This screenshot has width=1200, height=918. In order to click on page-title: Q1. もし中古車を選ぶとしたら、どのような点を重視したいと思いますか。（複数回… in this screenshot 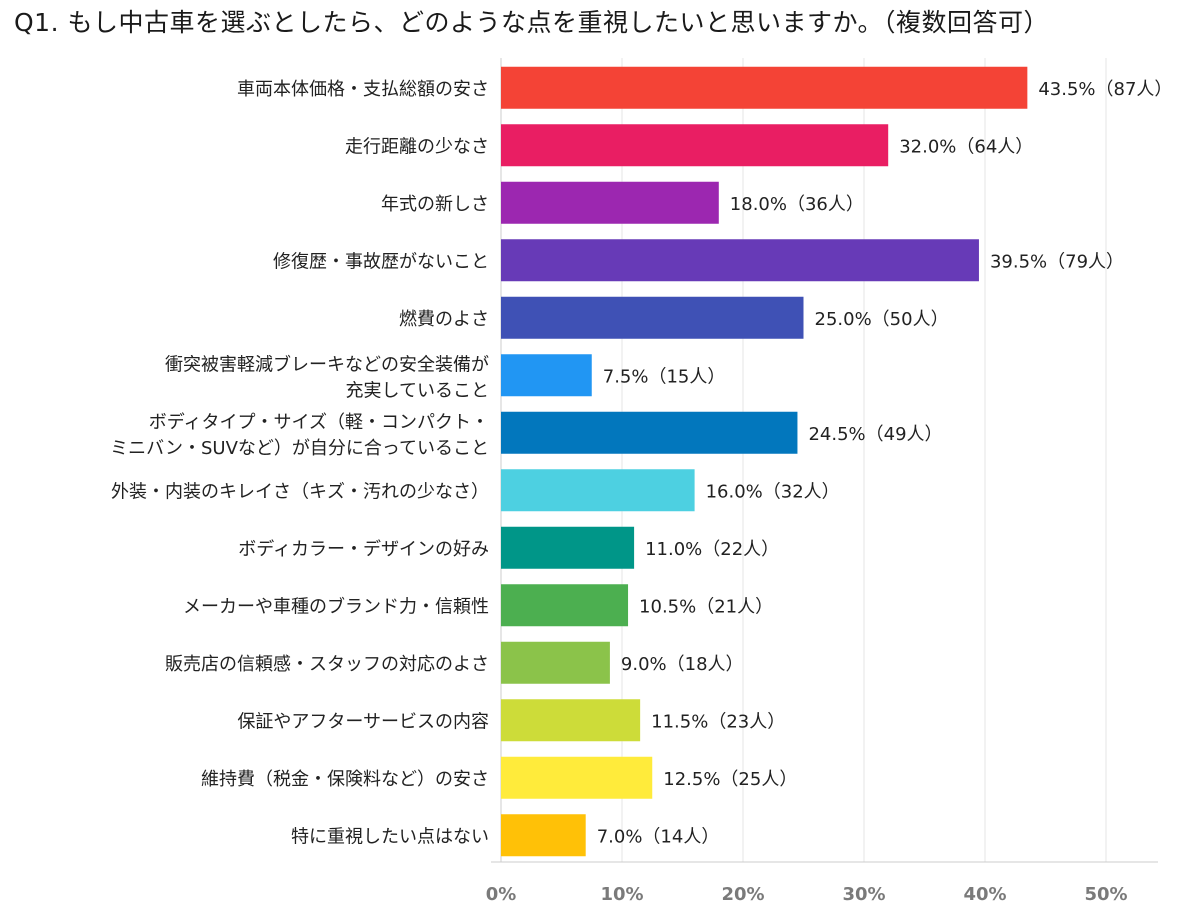, I will do `click(531, 22)`.